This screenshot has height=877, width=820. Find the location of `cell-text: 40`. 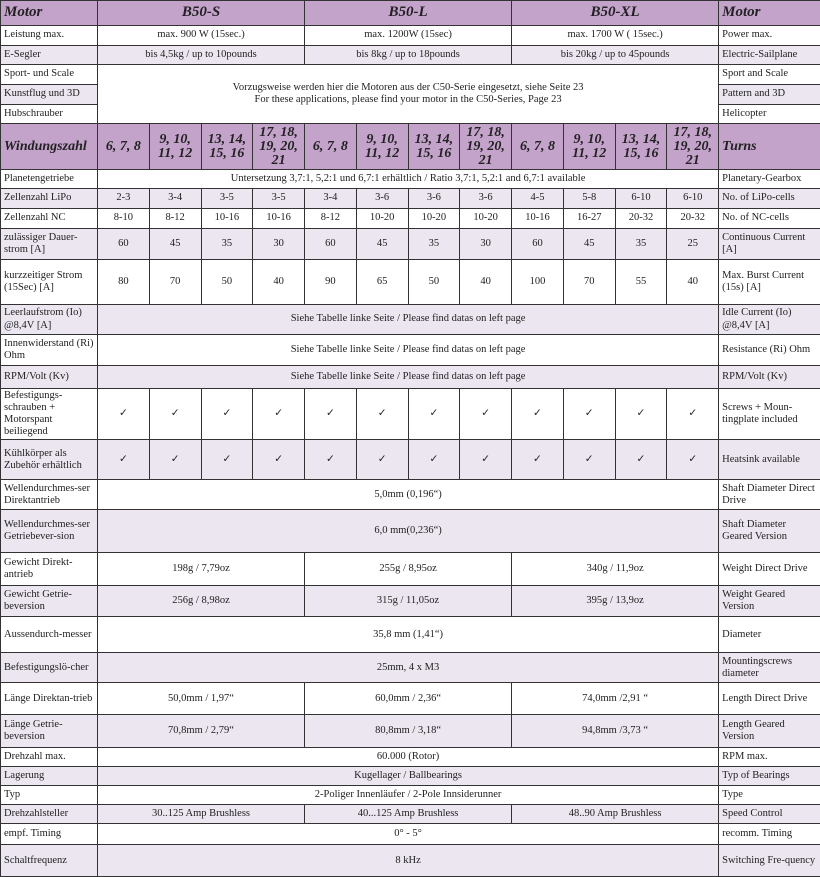

cell-text: 40 is located at coordinates (278, 282).